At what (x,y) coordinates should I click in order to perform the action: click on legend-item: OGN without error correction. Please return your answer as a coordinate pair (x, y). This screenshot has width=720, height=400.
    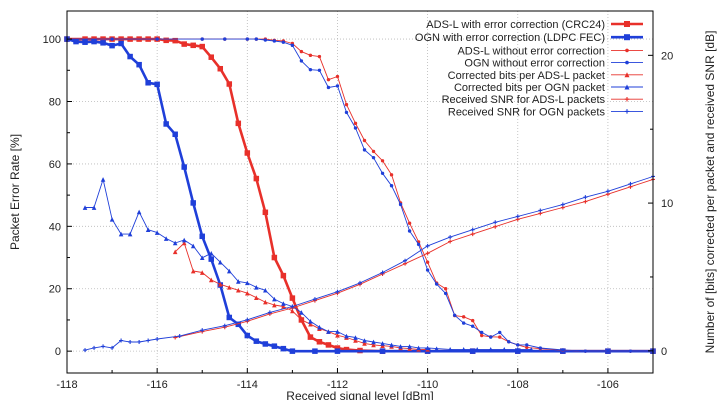
    Looking at the image, I should click on (553, 64).